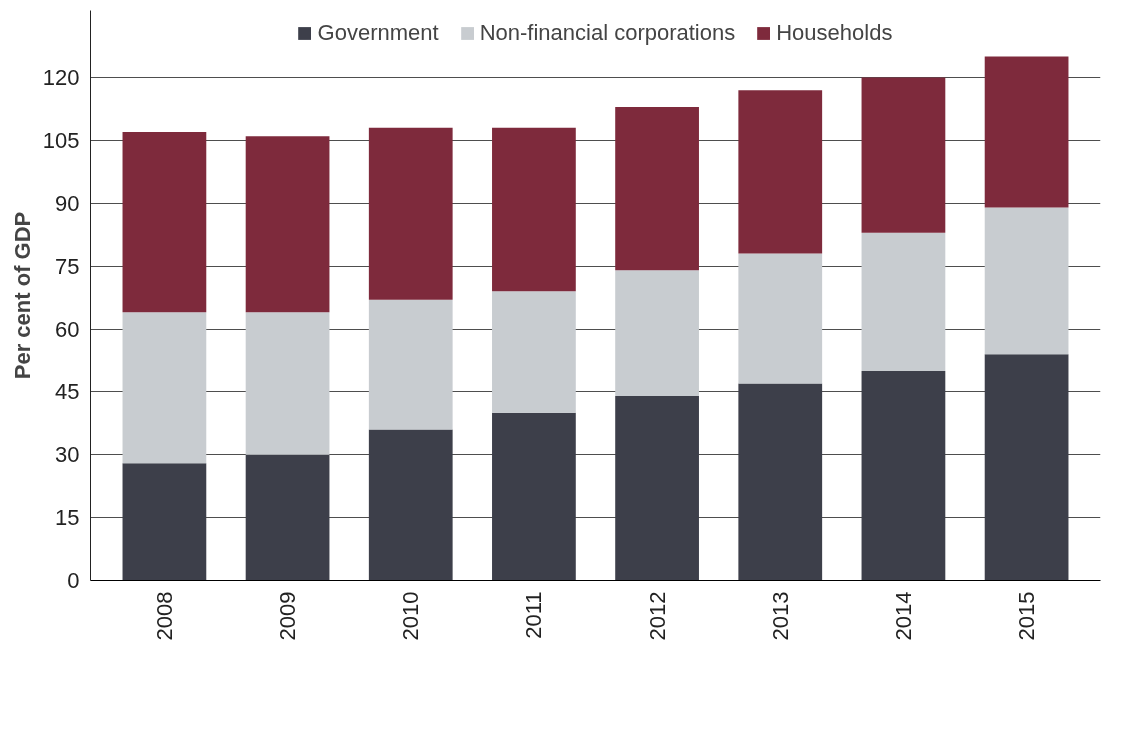 The width and height of the screenshot is (1140, 736). Describe the element at coordinates (903, 616) in the screenshot. I see `x-tick-label: 2014` at that location.